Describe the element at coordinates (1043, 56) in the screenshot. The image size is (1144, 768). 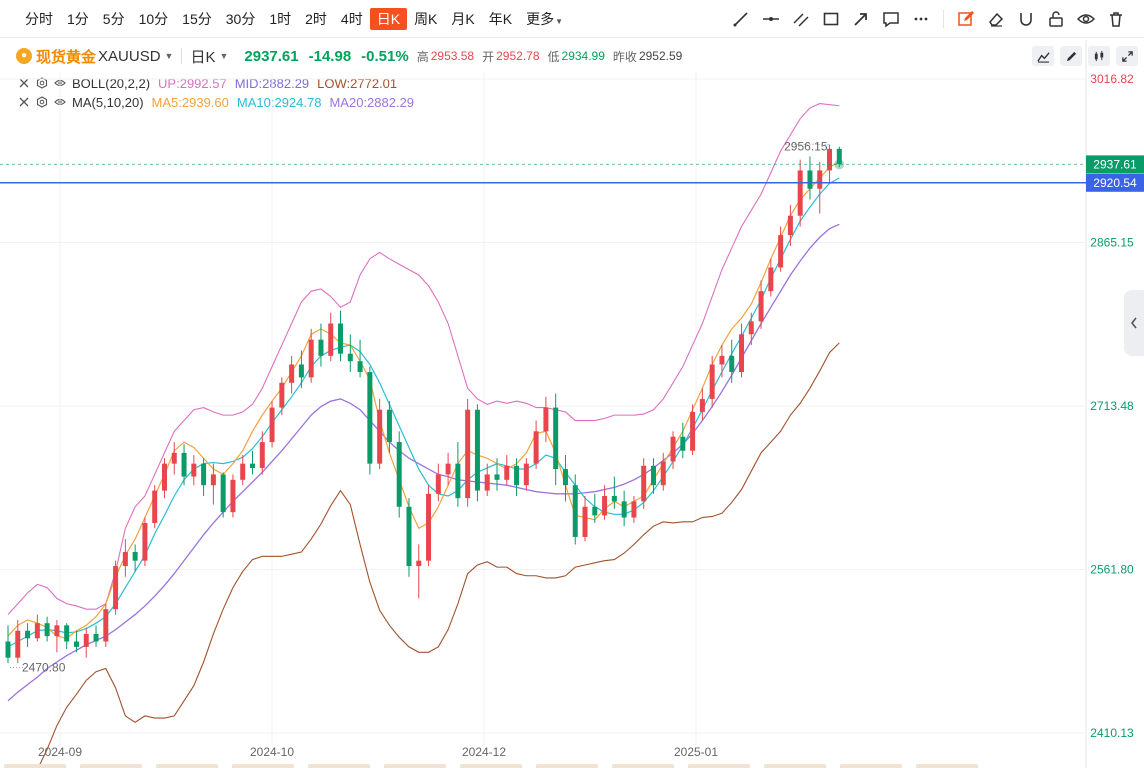
I see `chart-type-button` at that location.